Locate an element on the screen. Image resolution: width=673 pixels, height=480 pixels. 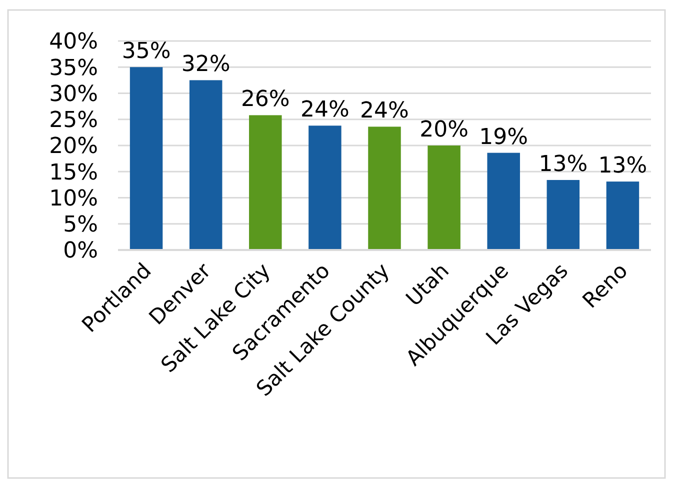
y-tick-label: 10% is located at coordinates (73, 199).